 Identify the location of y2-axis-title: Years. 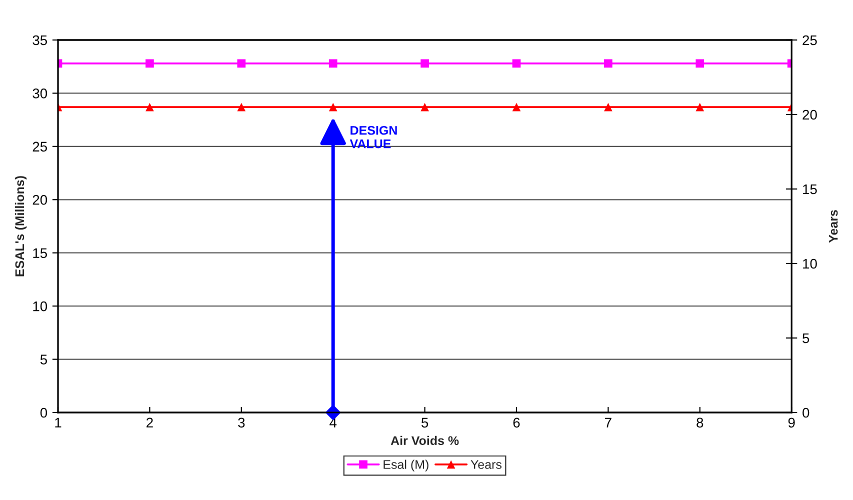
(833, 226).